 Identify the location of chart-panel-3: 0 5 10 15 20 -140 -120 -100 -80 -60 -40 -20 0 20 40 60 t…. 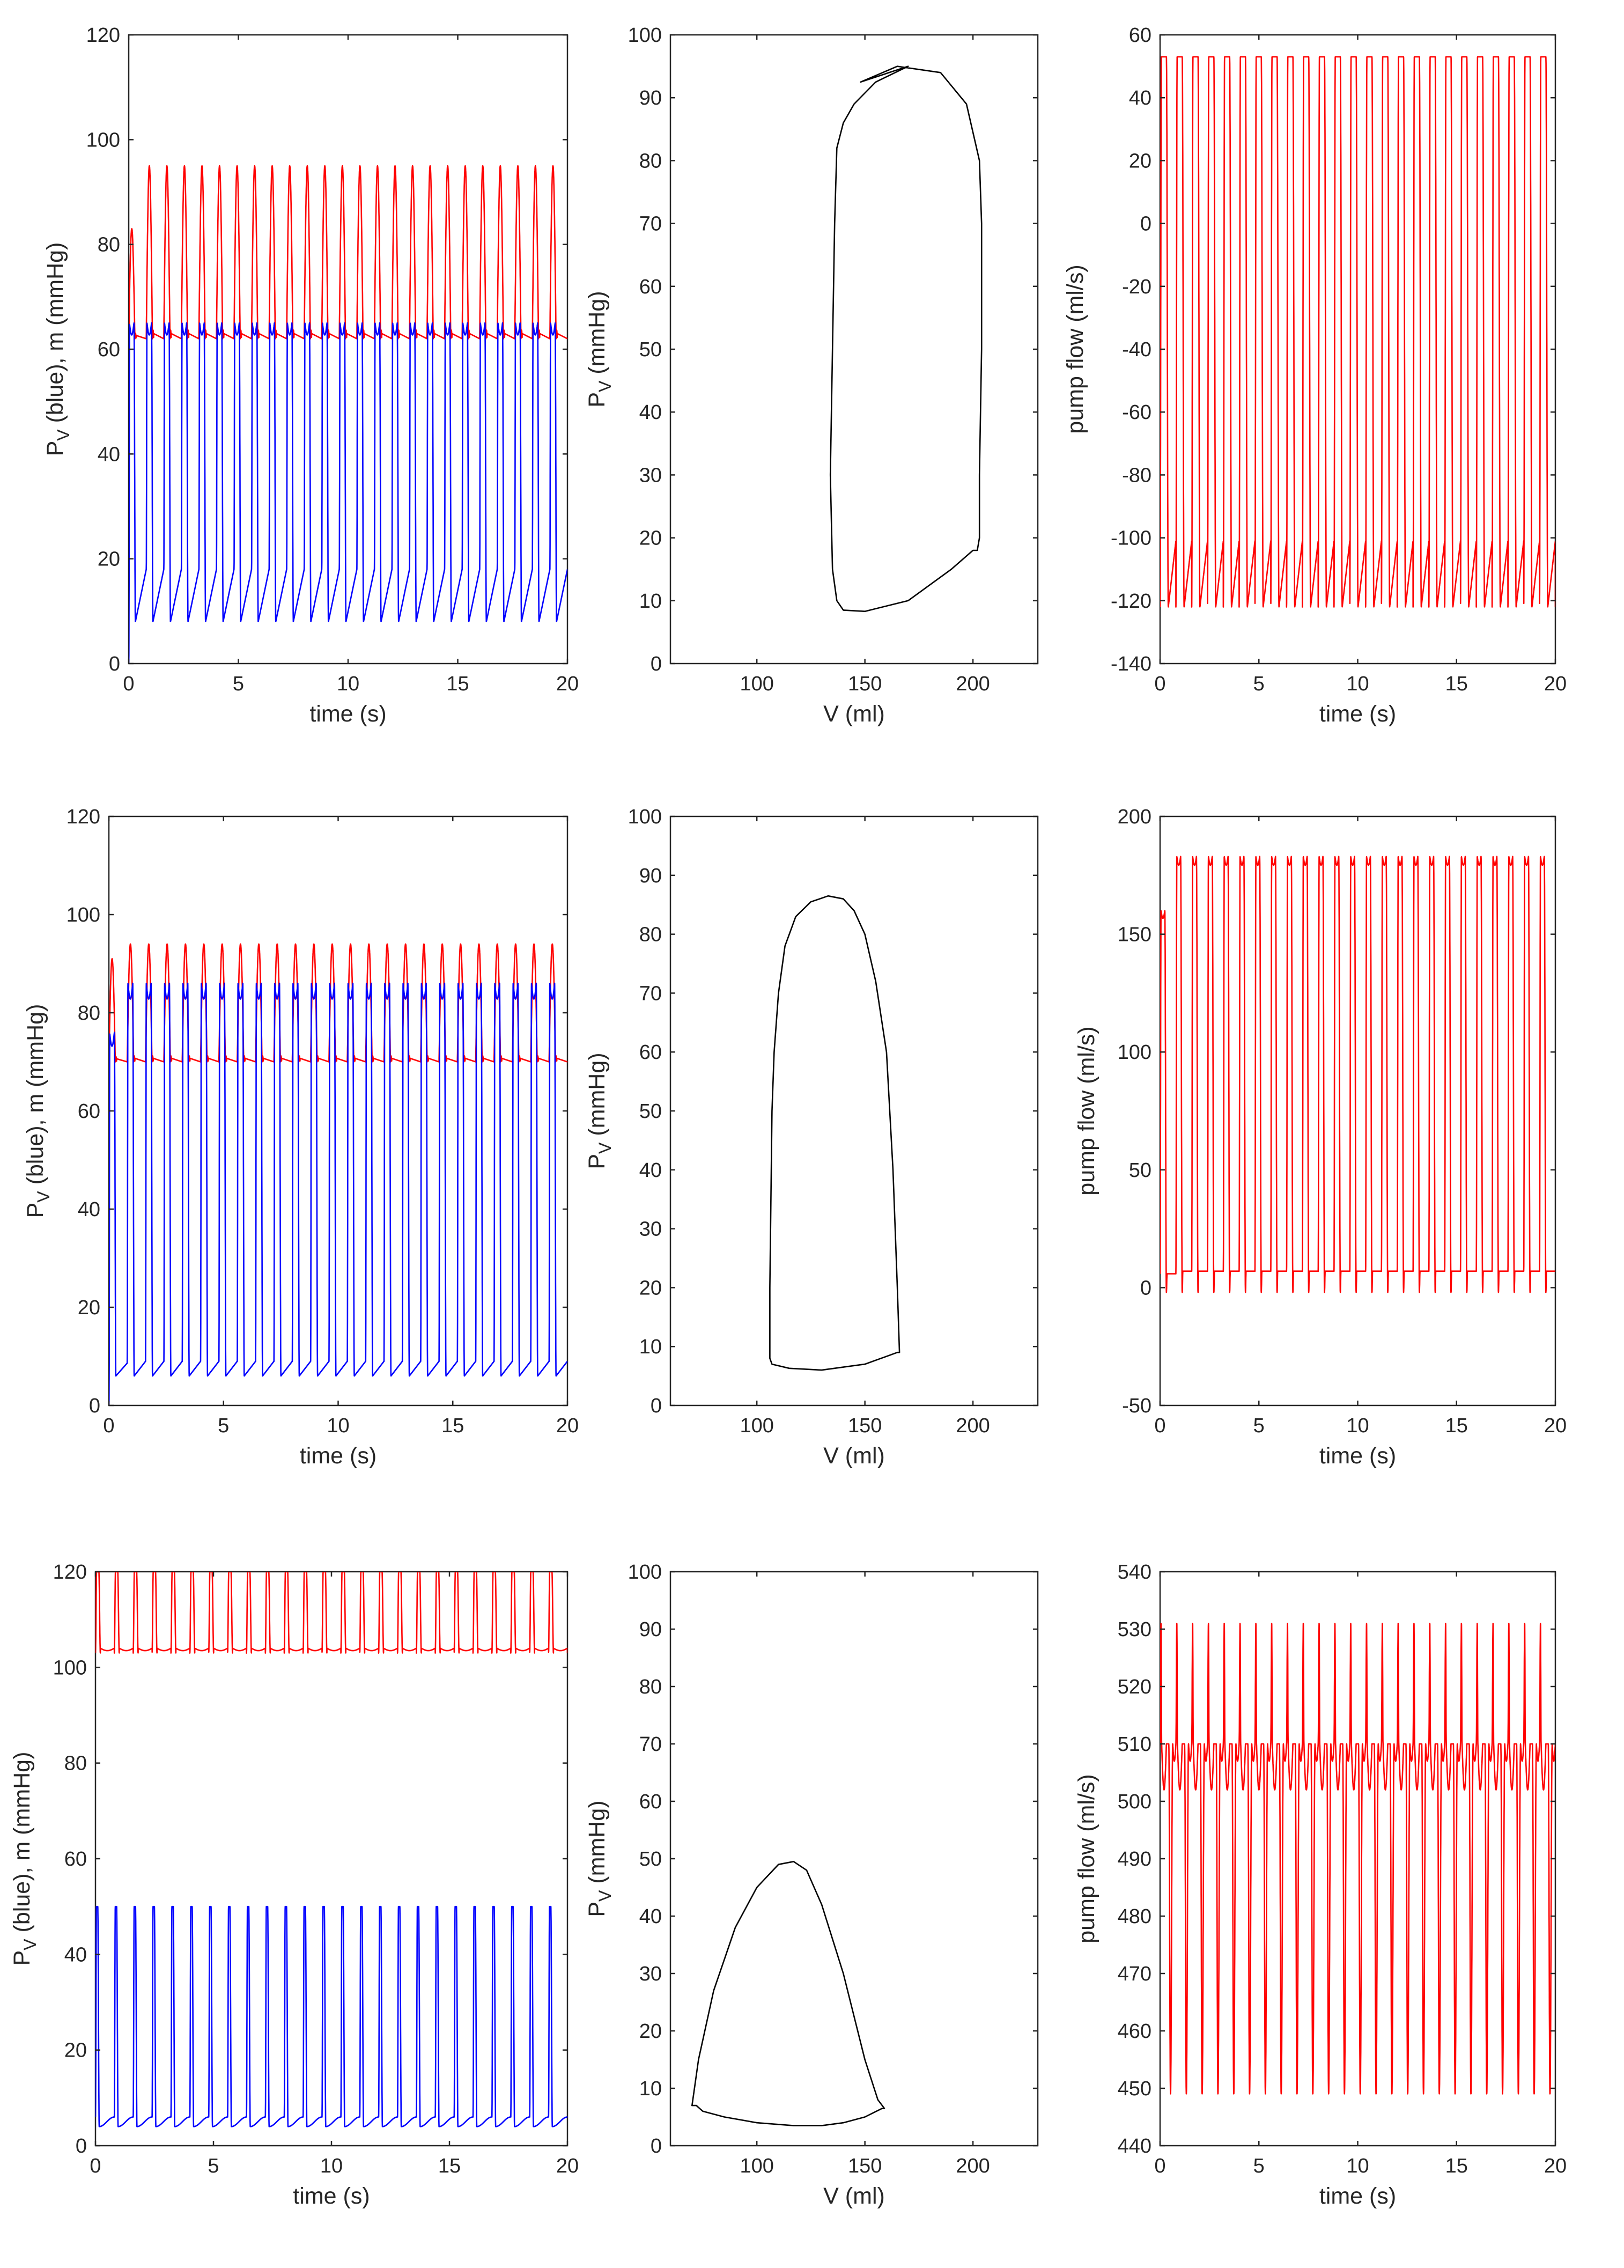
(1314, 375).